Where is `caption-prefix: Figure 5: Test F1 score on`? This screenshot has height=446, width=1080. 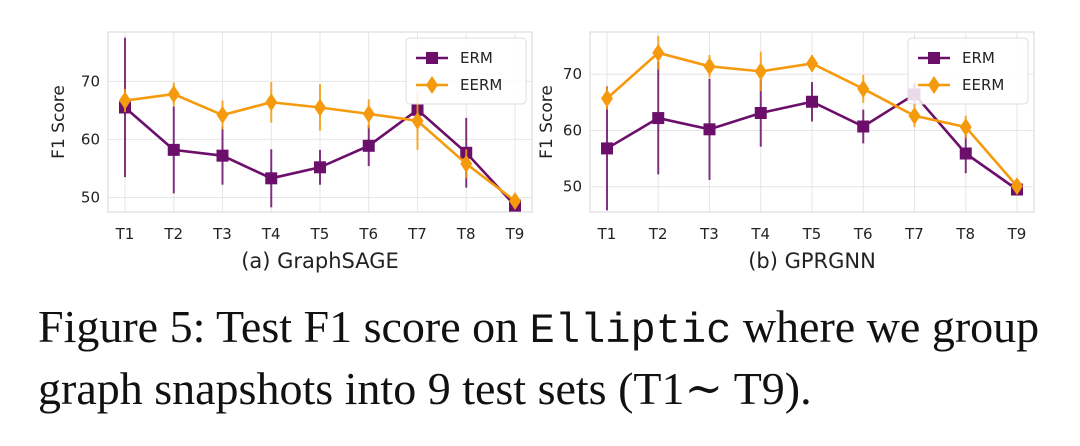 caption-prefix: Figure 5: Test F1 score on is located at coordinates (284, 326).